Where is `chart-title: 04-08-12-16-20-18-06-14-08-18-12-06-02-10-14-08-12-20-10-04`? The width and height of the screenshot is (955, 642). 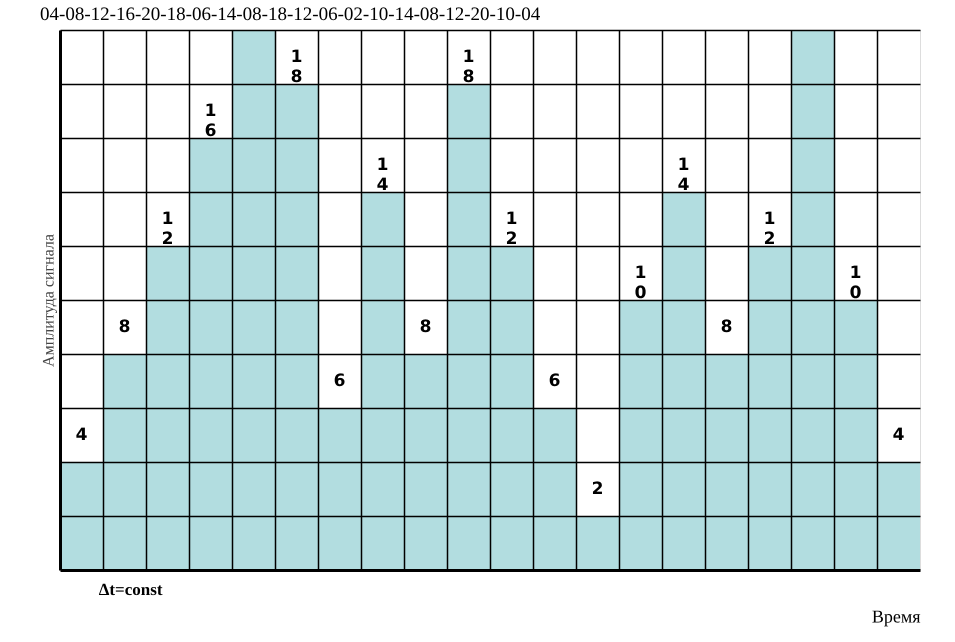
chart-title: 04-08-12-16-20-18-06-14-08-18-12-06-02-10-14-08-12-20-10-04 is located at coordinates (290, 14).